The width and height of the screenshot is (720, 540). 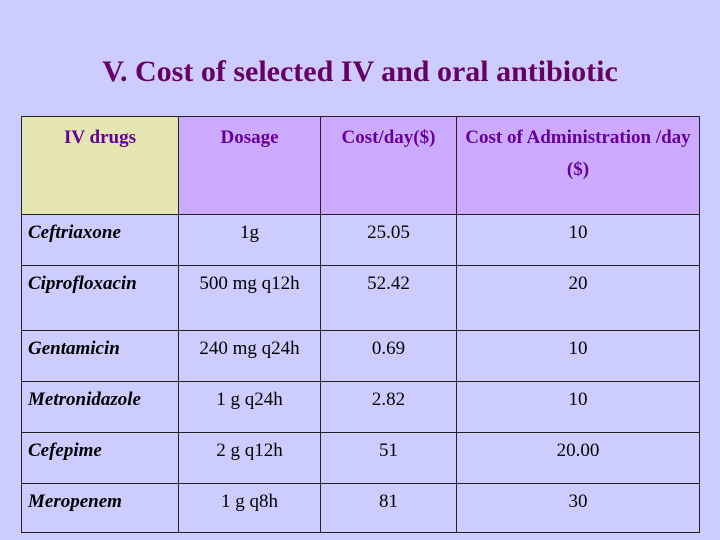 I want to click on header-dosage: Dosage, so click(x=249, y=165).